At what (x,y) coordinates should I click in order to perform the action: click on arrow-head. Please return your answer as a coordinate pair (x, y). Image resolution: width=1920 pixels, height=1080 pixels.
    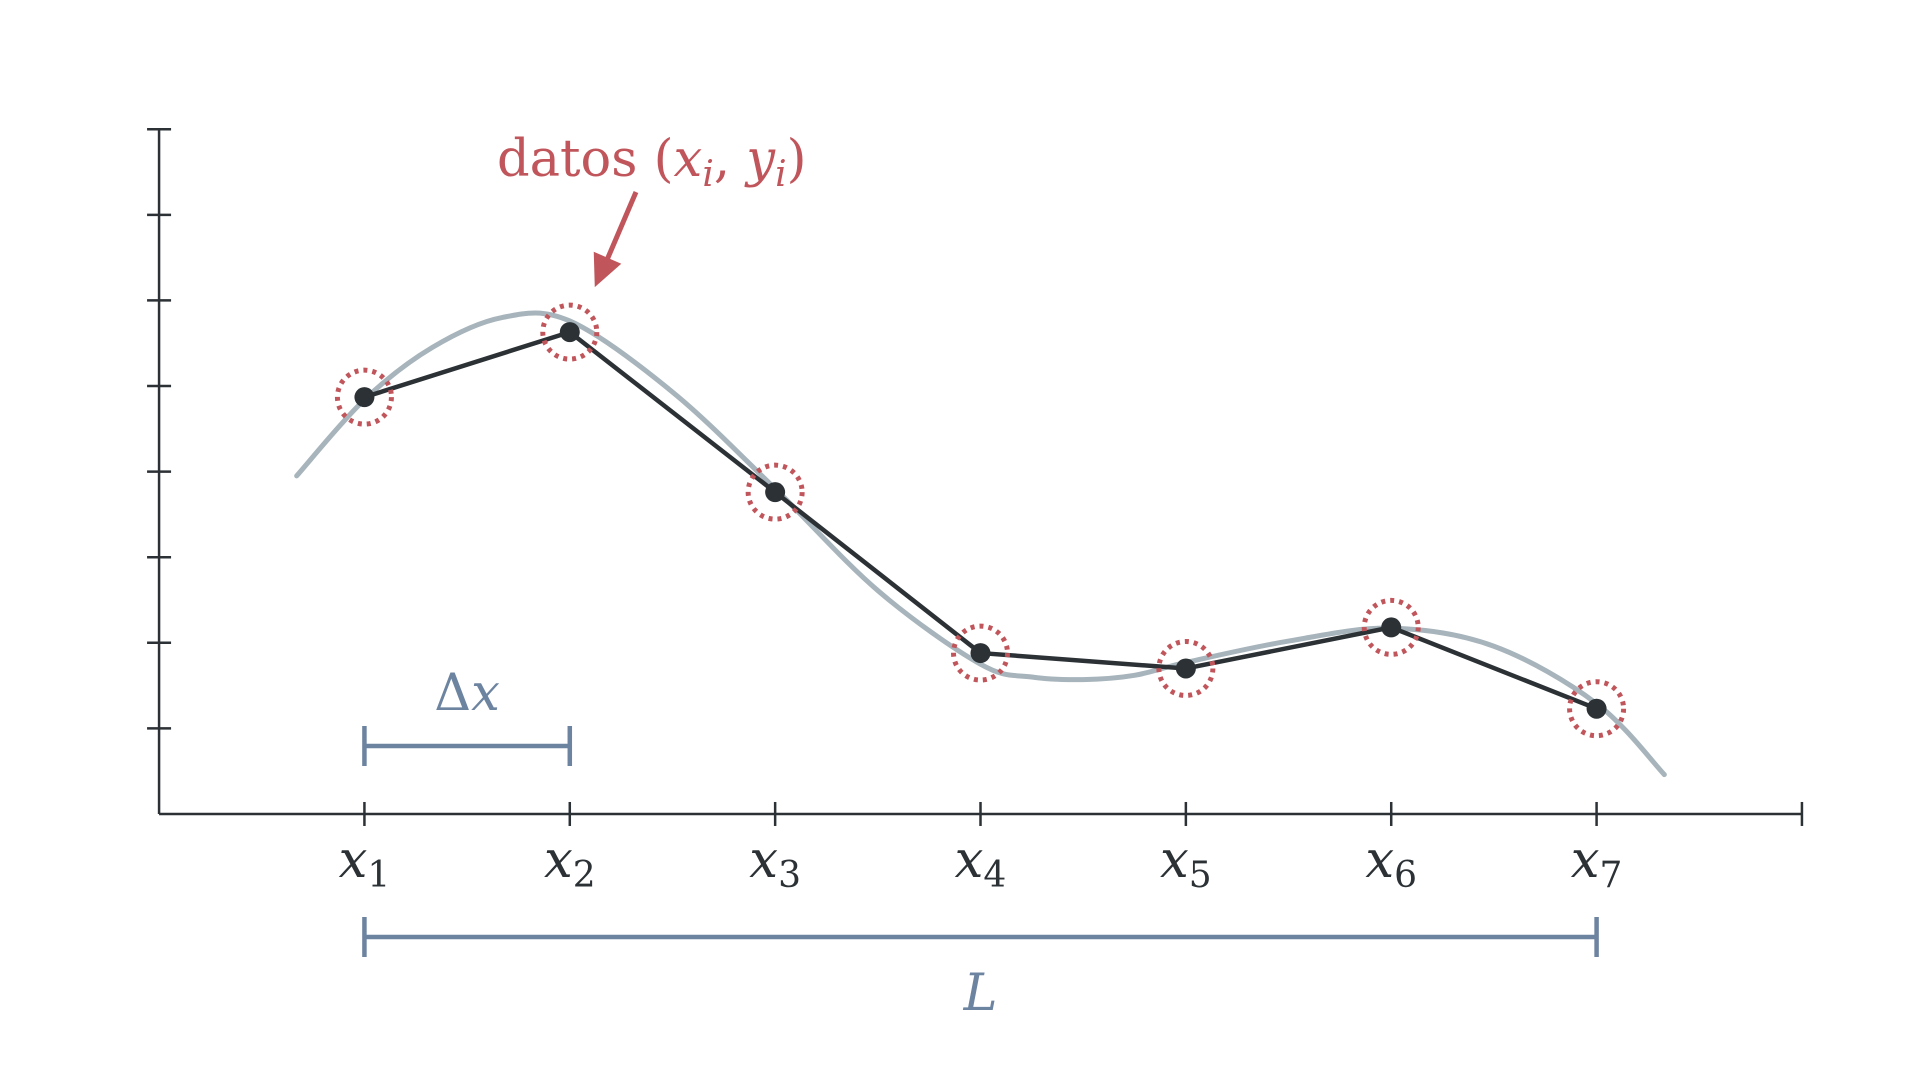
    Looking at the image, I should click on (607, 269).